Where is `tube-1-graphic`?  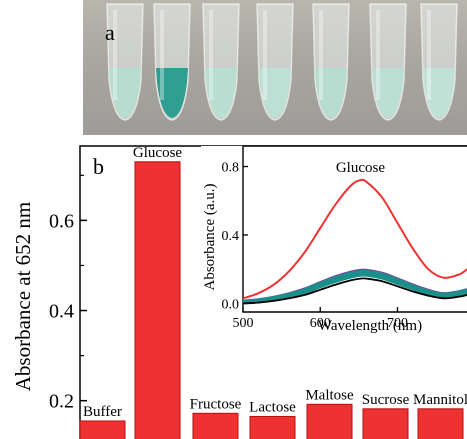
tube-1-graphic is located at coordinates (125, 62).